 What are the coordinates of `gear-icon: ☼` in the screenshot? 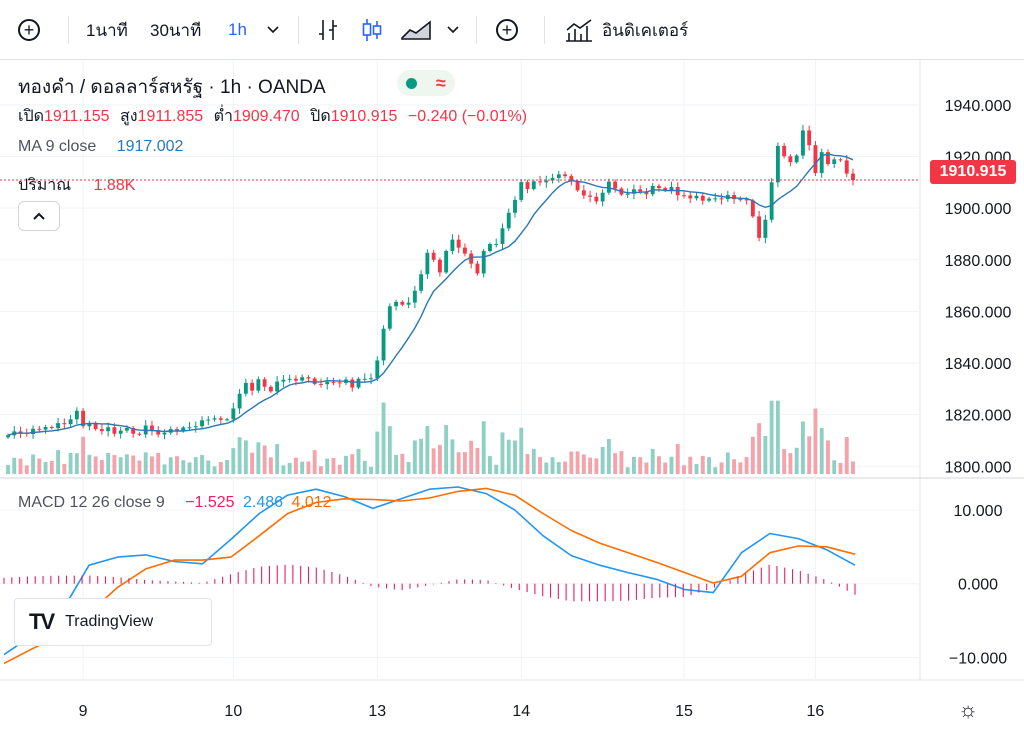 It's located at (968, 709).